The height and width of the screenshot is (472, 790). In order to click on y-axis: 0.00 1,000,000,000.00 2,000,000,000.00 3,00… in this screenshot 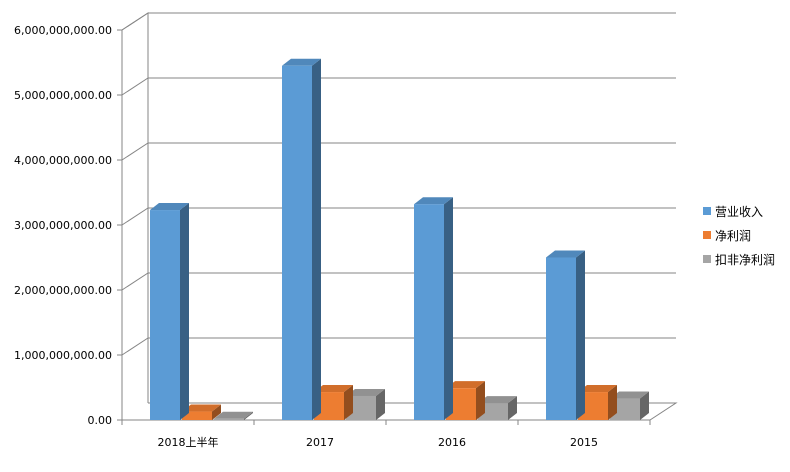, I will do `click(68, 225)`.